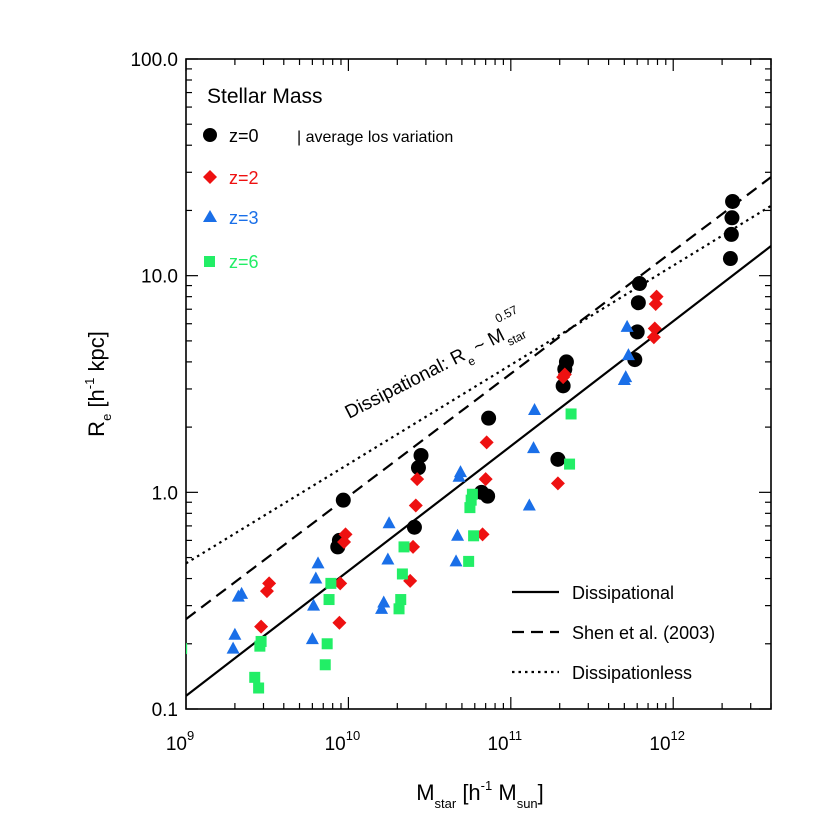 Image resolution: width=830 pixels, height=830 pixels. What do you see at coordinates (154, 60) in the screenshot?
I see `y-tick-label: 100.0` at bounding box center [154, 60].